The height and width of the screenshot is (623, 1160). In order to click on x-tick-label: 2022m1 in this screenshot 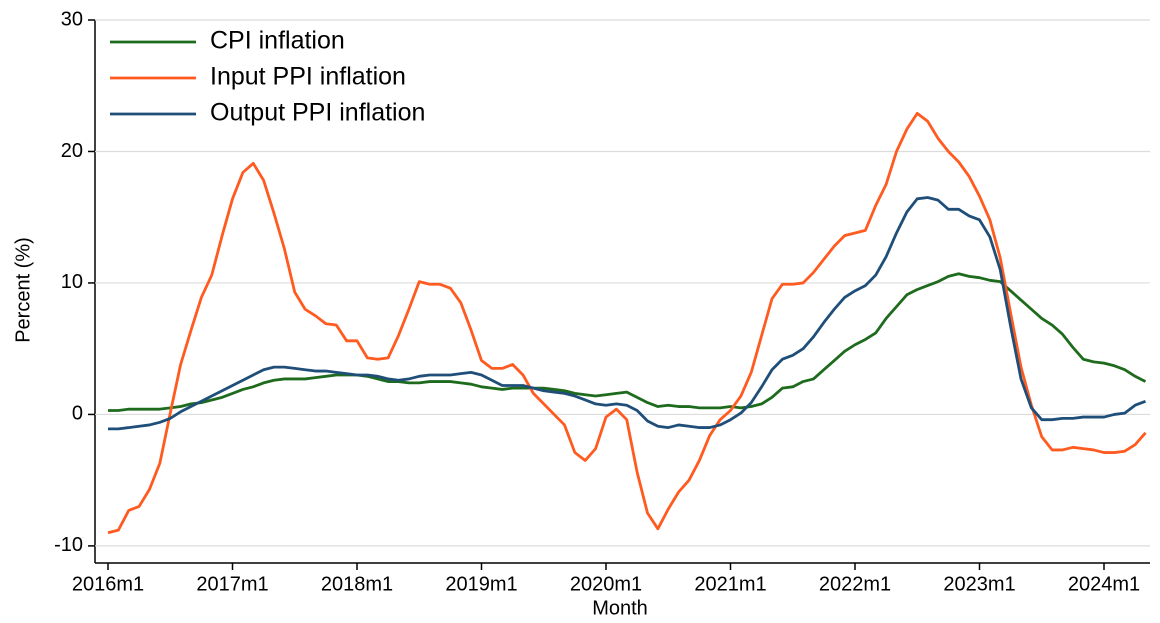, I will do `click(855, 584)`.